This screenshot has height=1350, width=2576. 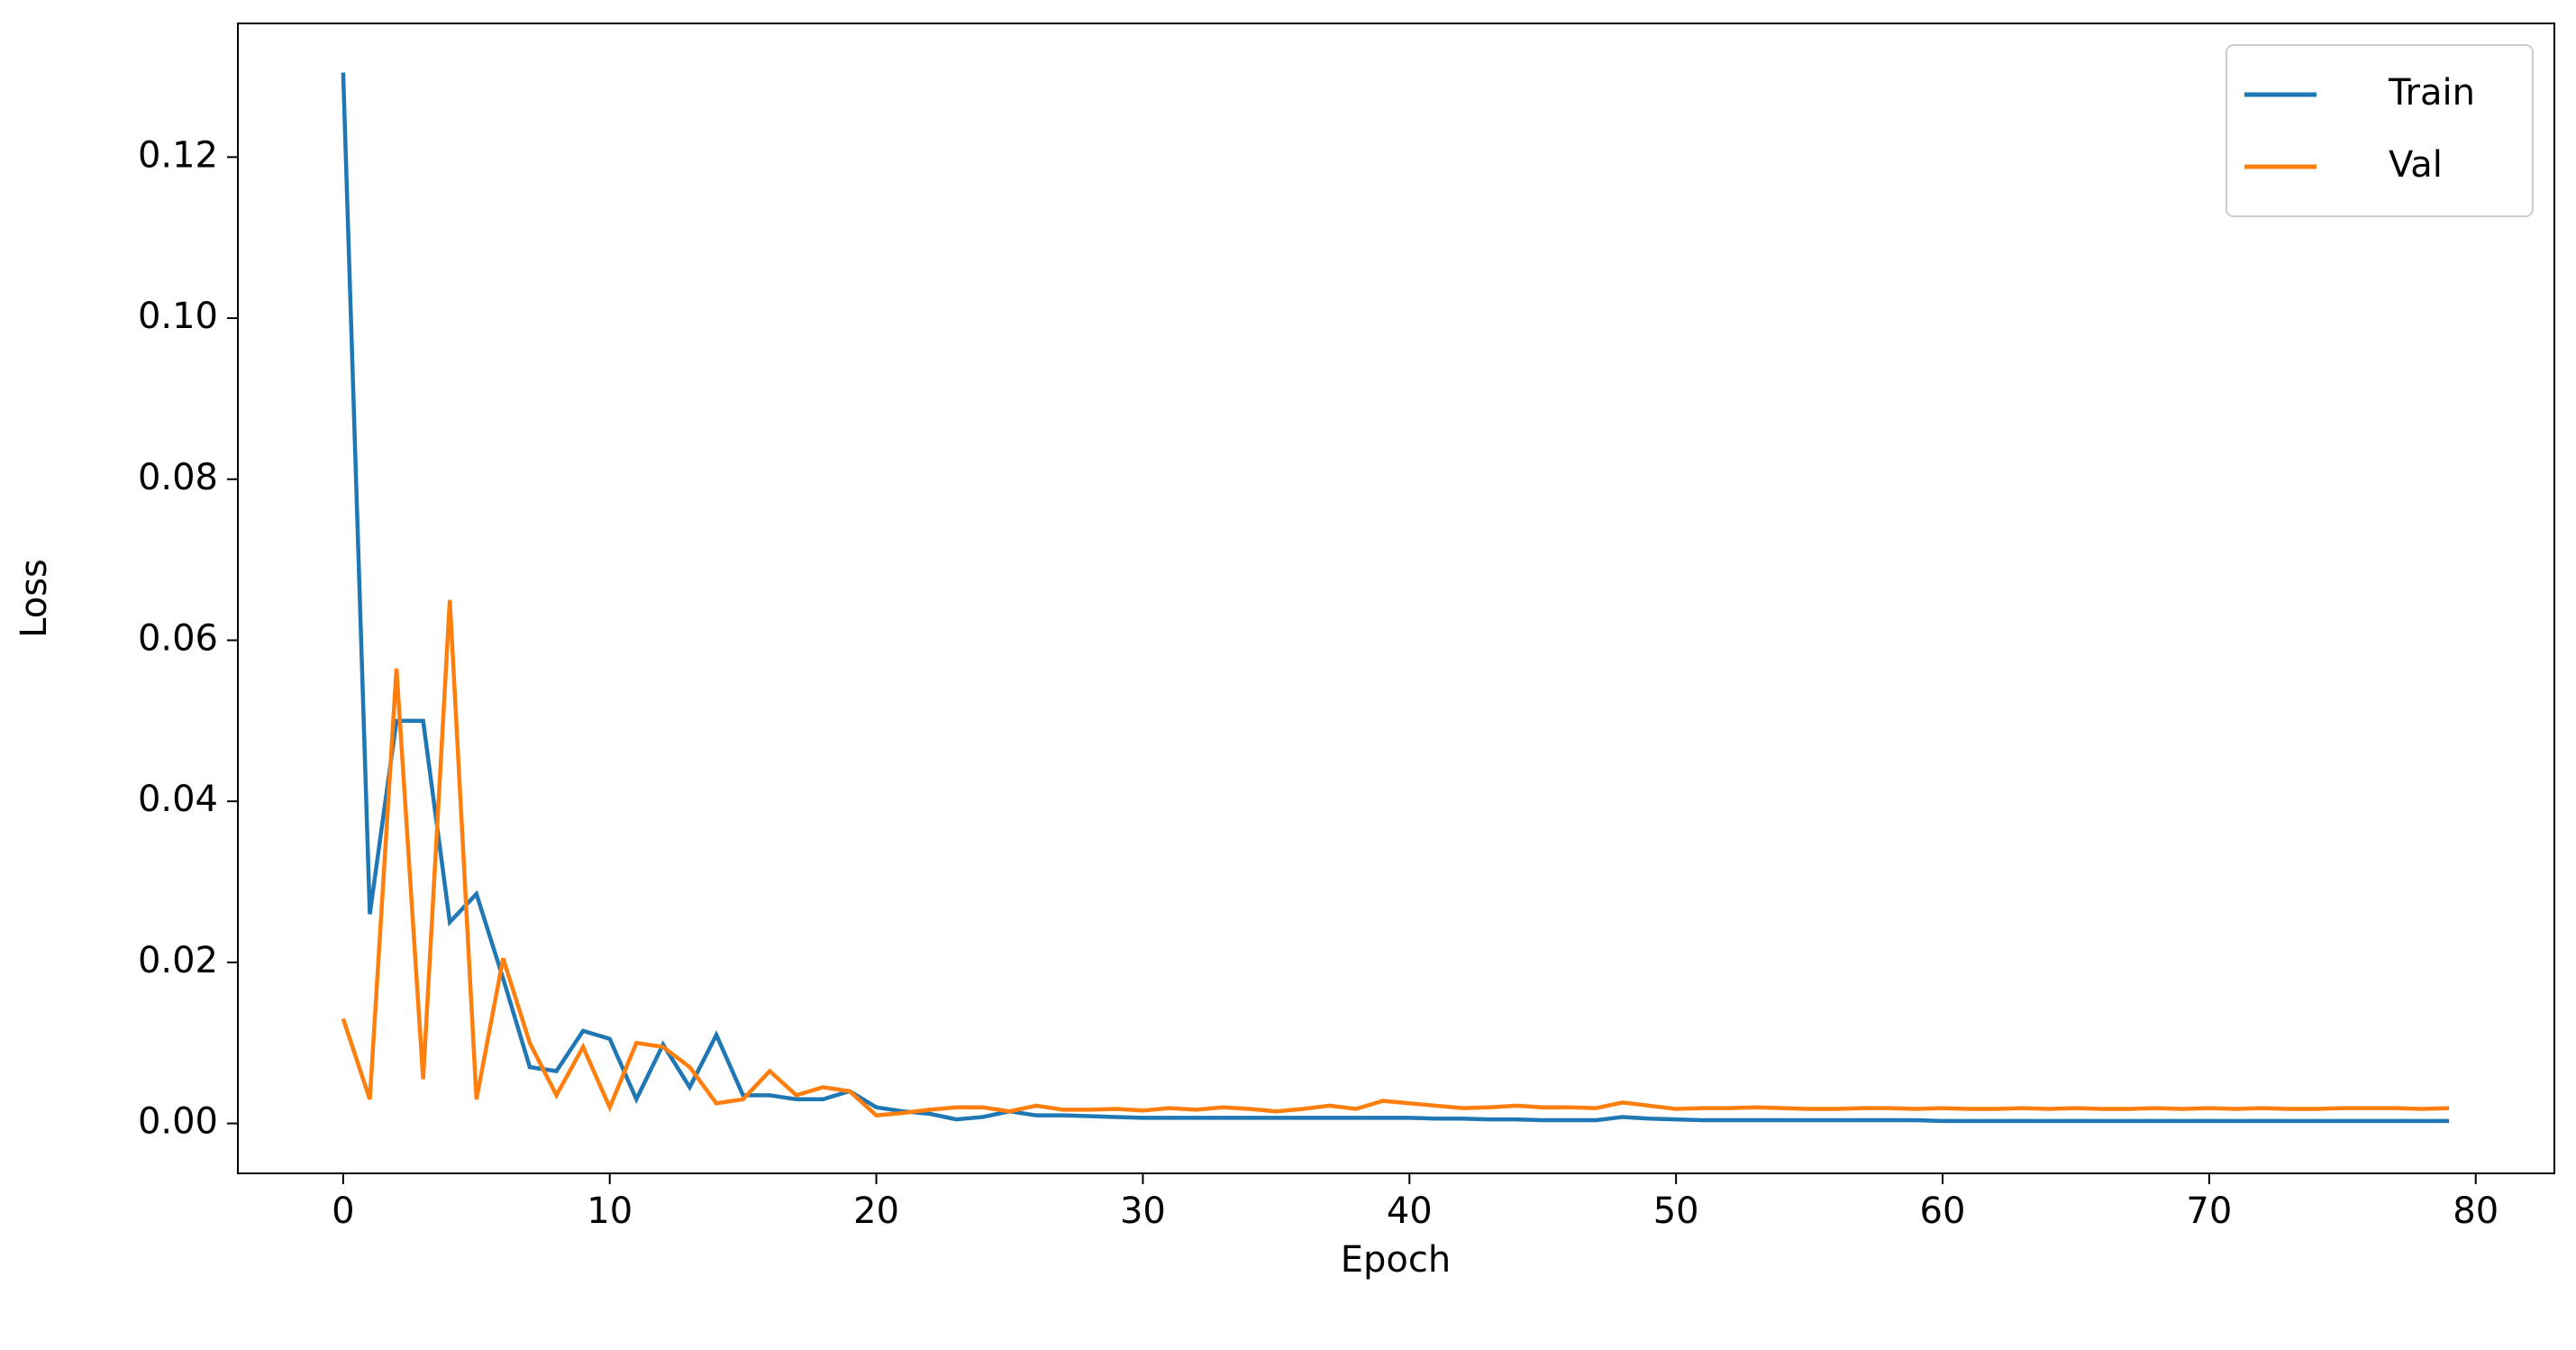 I want to click on x-tick-label: 10, so click(x=610, y=1211).